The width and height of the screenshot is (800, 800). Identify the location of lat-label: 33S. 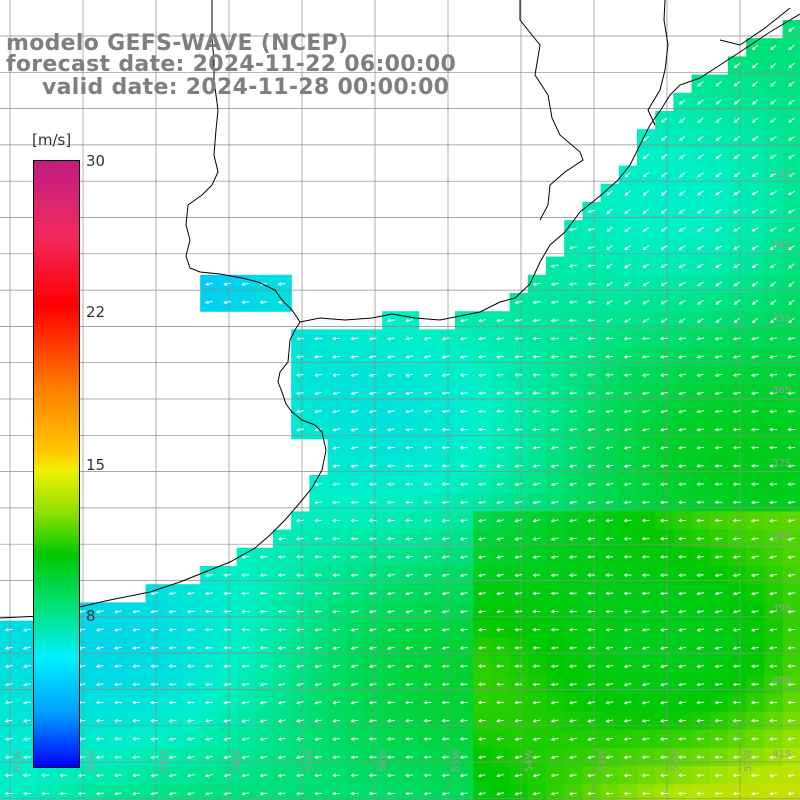
(782, 174).